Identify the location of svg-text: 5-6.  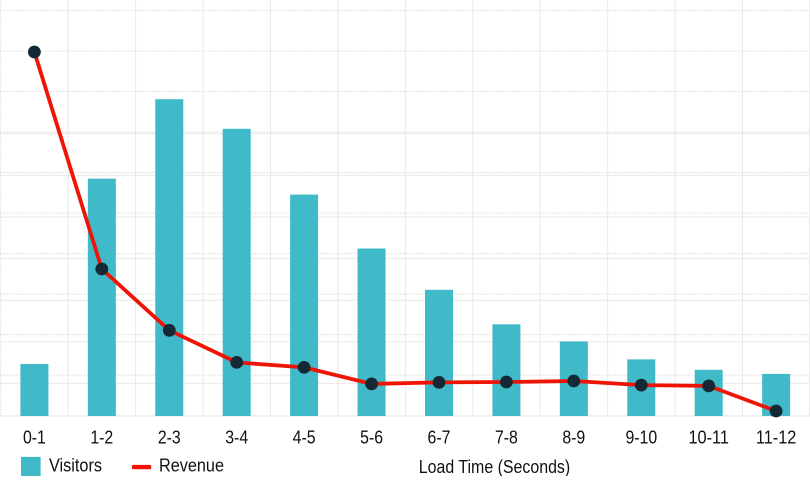
(371, 438).